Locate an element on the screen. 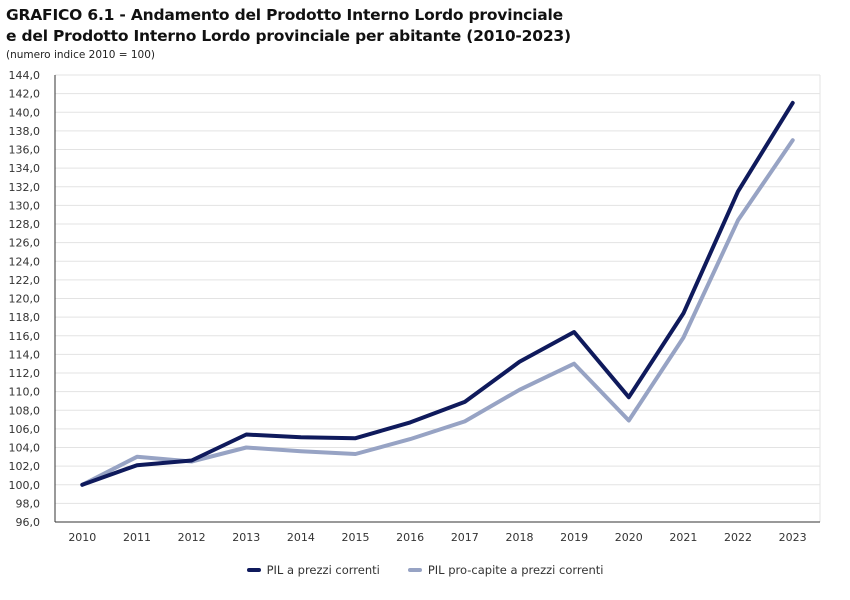 Image resolution: width=850 pixels, height=600 pixels. y-tick-label: 116,0 is located at coordinates (25, 336).